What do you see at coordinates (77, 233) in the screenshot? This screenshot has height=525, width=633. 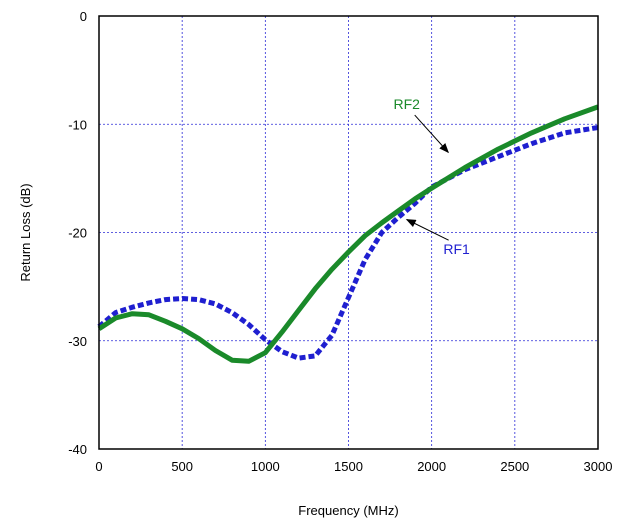 I see `y-tick-label: -20` at bounding box center [77, 233].